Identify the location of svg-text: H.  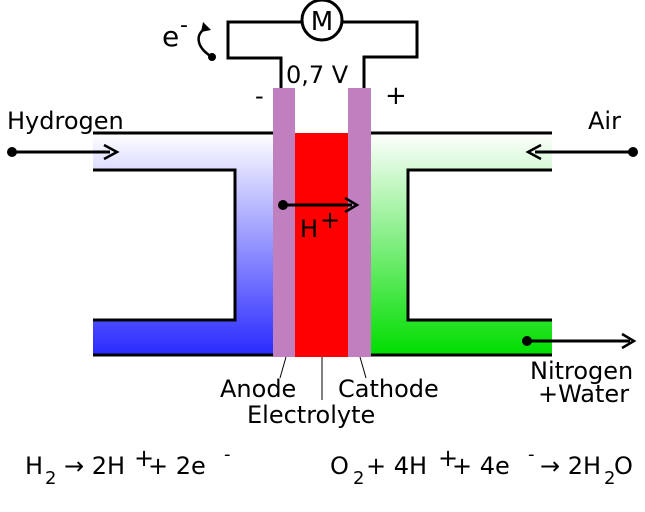
(34, 466).